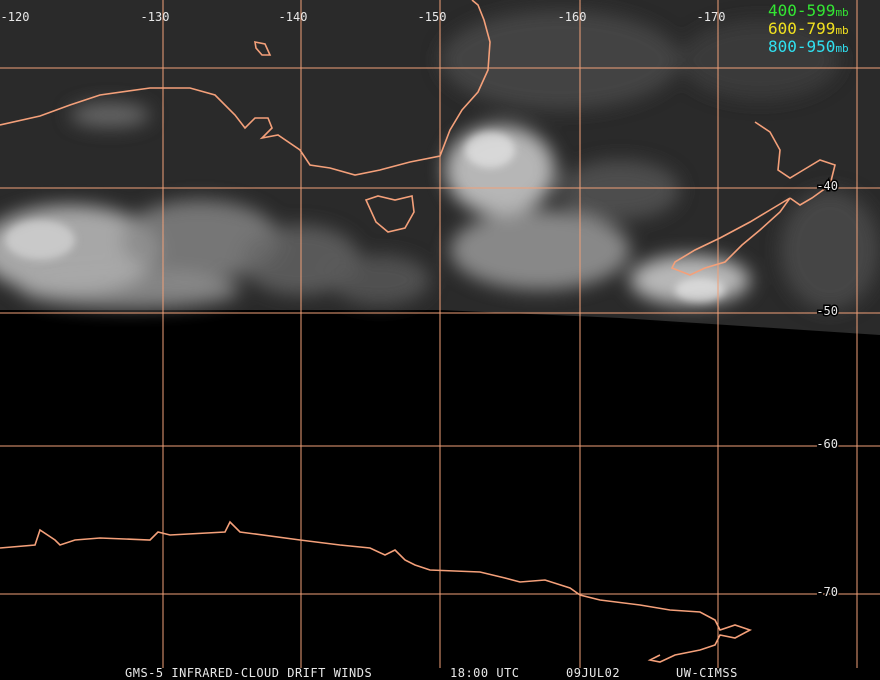 The height and width of the screenshot is (680, 880). I want to click on legend-range: 800-950, so click(801, 46).